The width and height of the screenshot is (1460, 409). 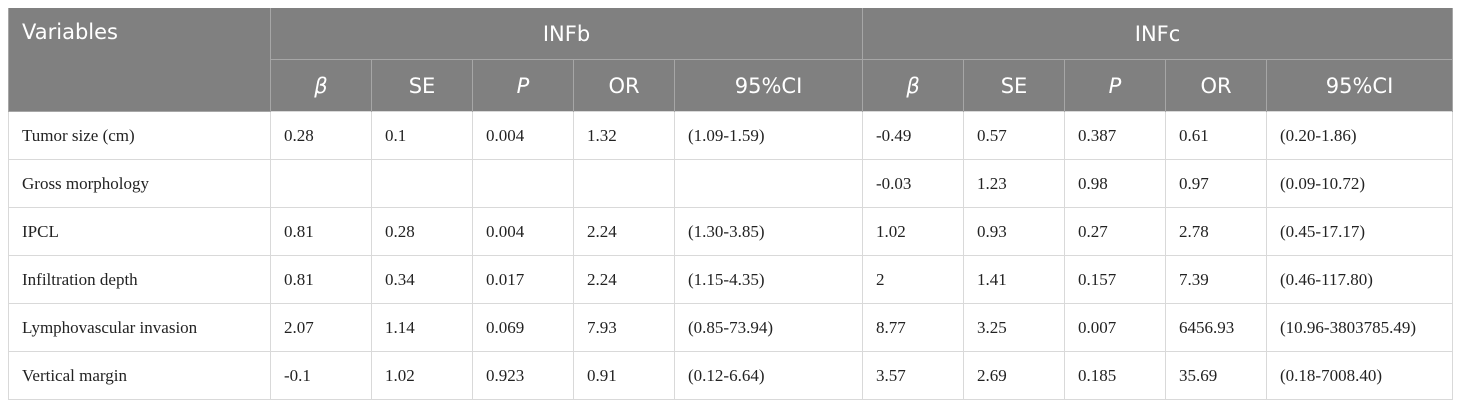 I want to click on cell-infb-ci: (1.09-1.59), so click(x=768, y=135).